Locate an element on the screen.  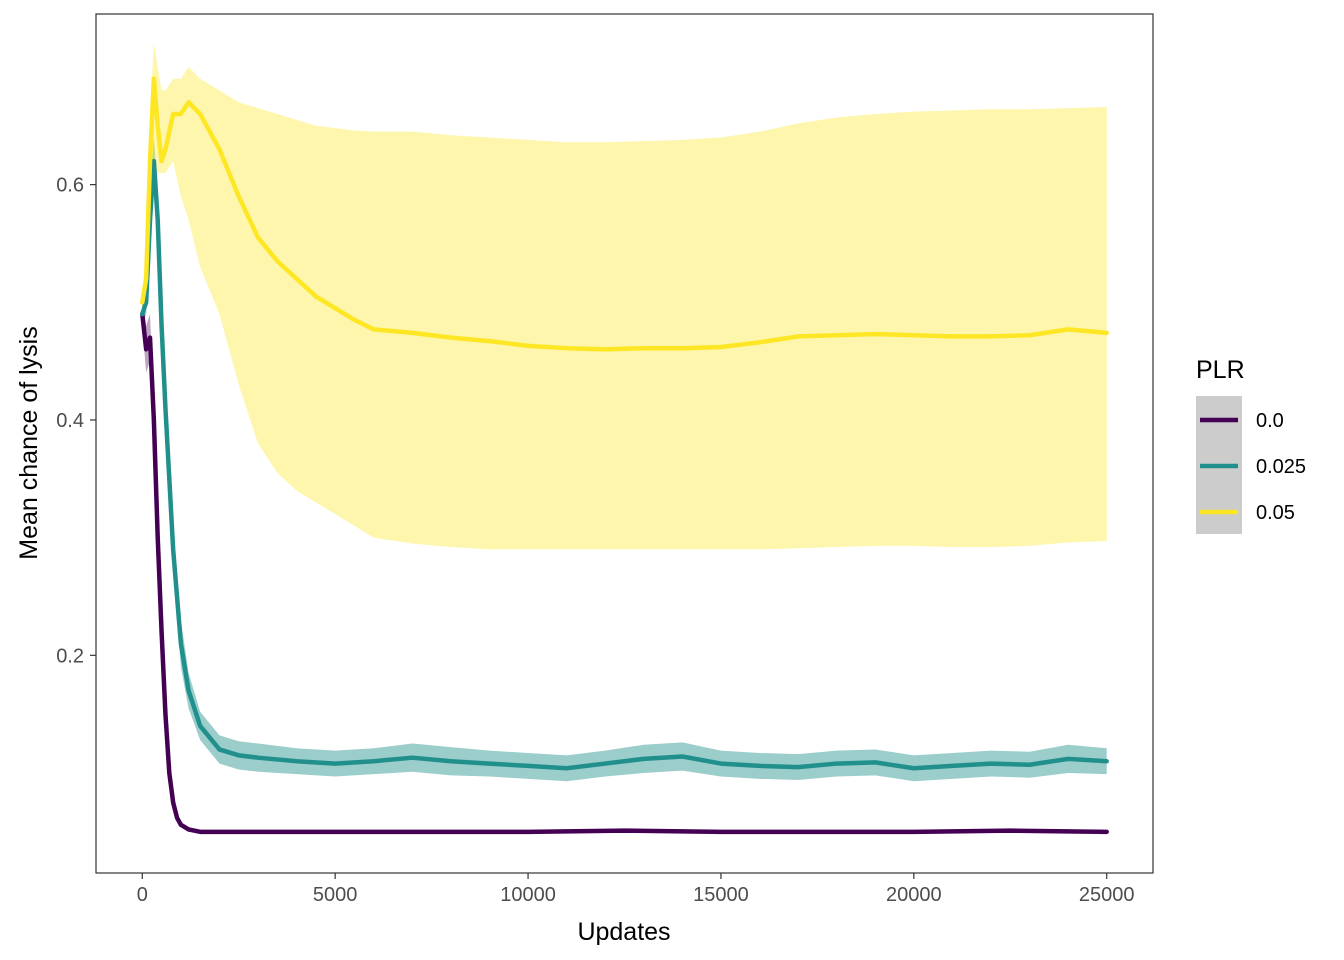
legend-title: PLR is located at coordinates (1220, 370).